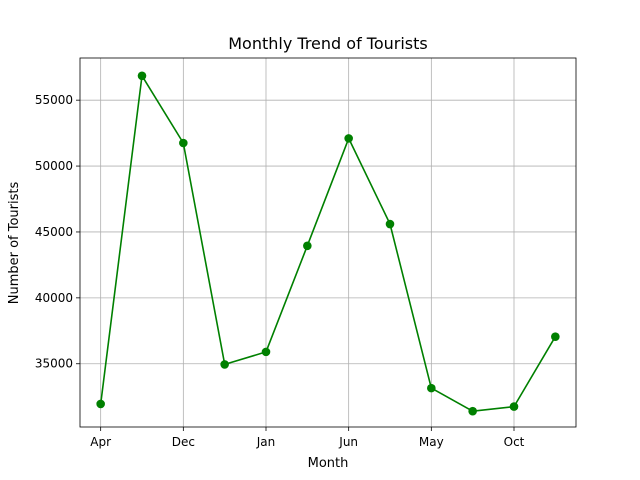 This screenshot has height=480, width=640. I want to click on y-tick-label: 45000, so click(54, 232).